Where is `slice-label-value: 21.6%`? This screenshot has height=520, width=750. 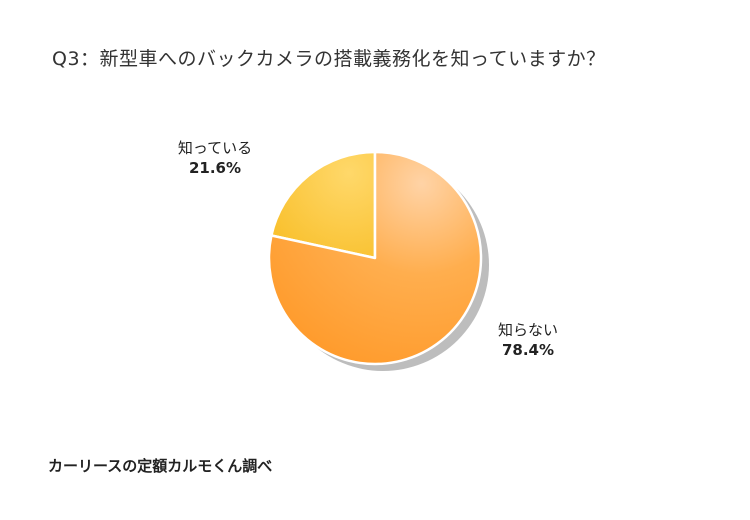
slice-label-value: 21.6% is located at coordinates (215, 168).